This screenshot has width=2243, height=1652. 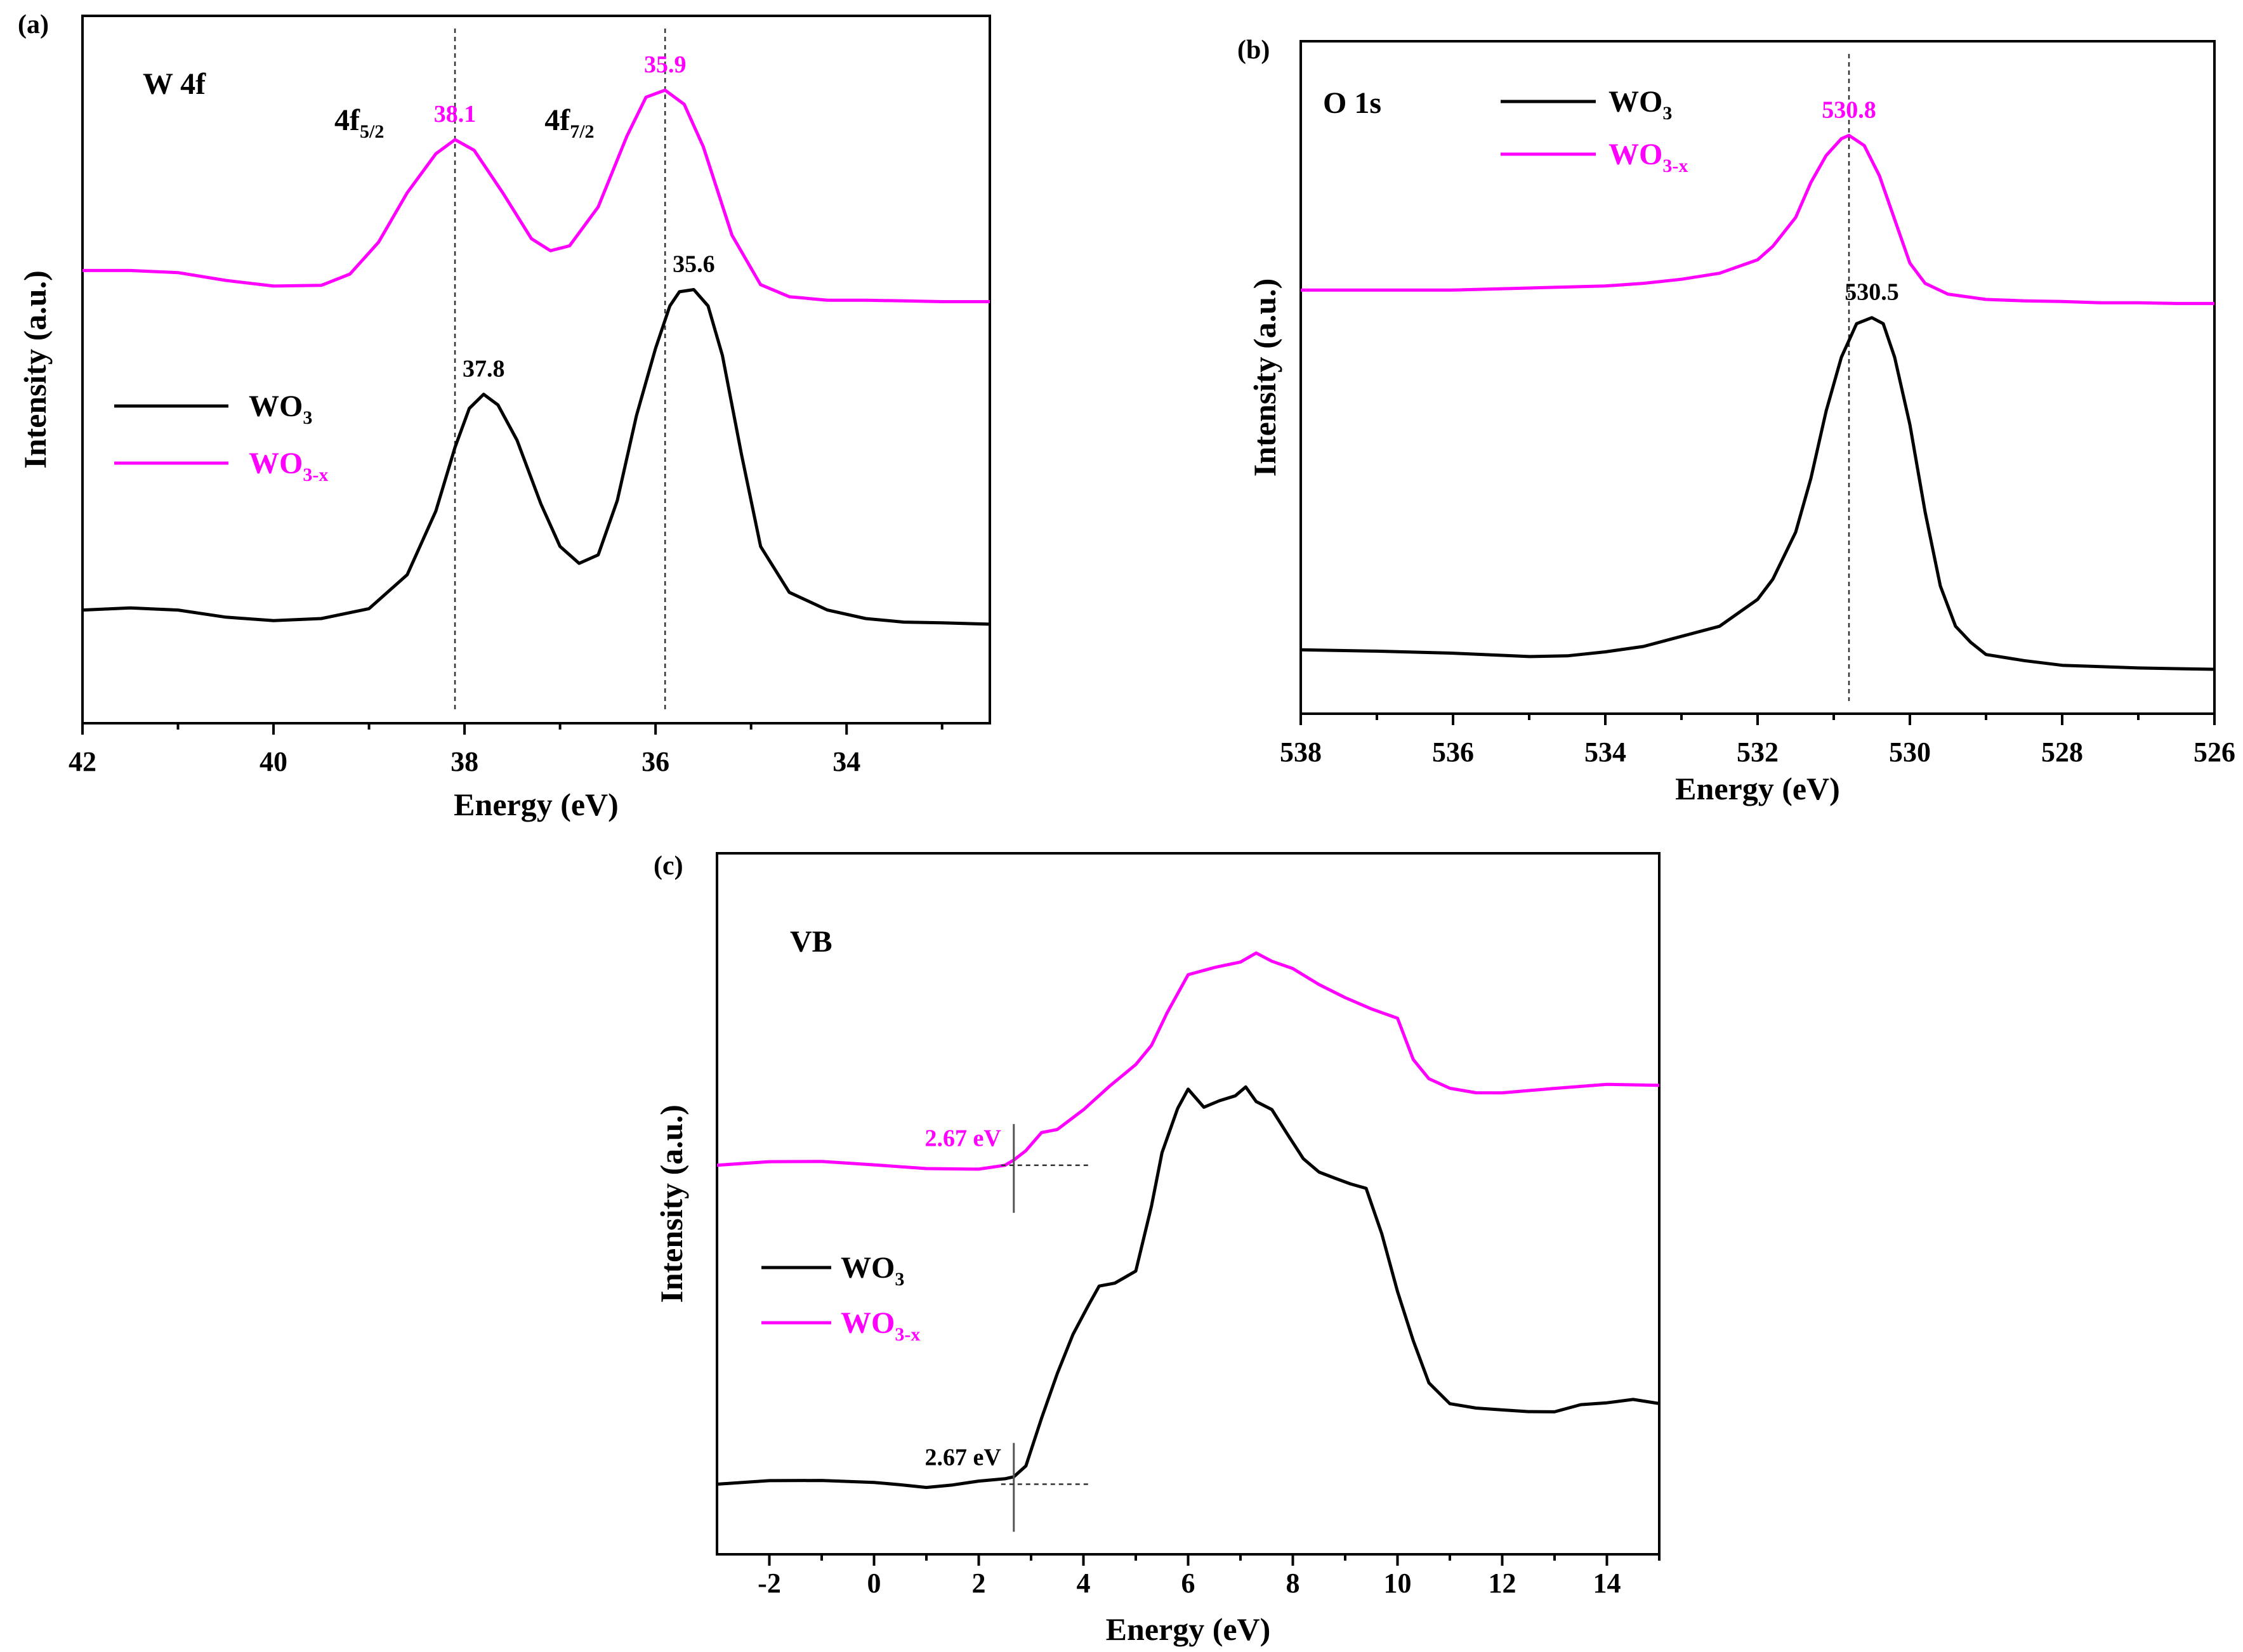 I want to click on p0-xtick-label: 38, so click(x=465, y=762).